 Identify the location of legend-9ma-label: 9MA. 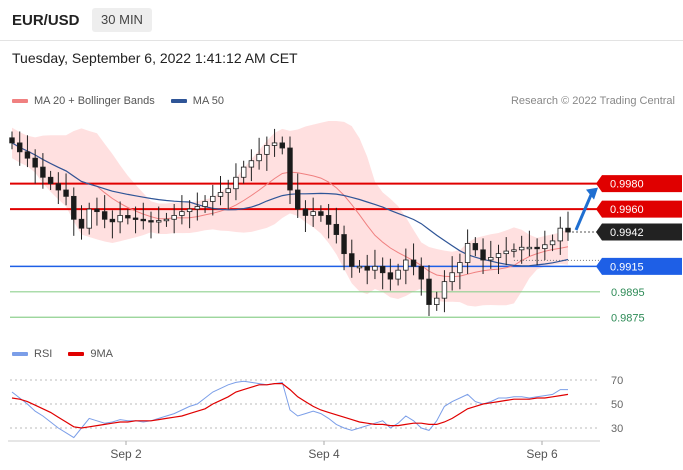
(101, 354).